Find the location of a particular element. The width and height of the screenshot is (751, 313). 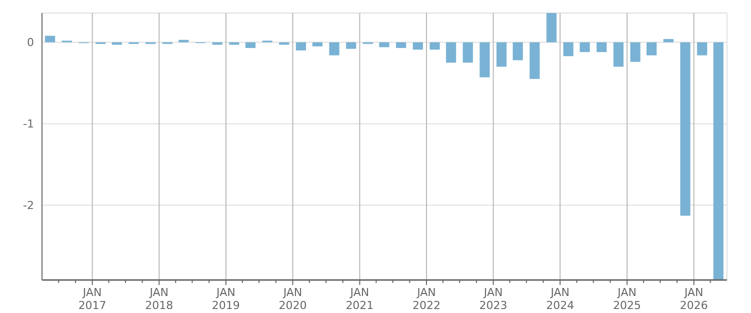

x-tick-label: JAN 2026 is located at coordinates (694, 299).